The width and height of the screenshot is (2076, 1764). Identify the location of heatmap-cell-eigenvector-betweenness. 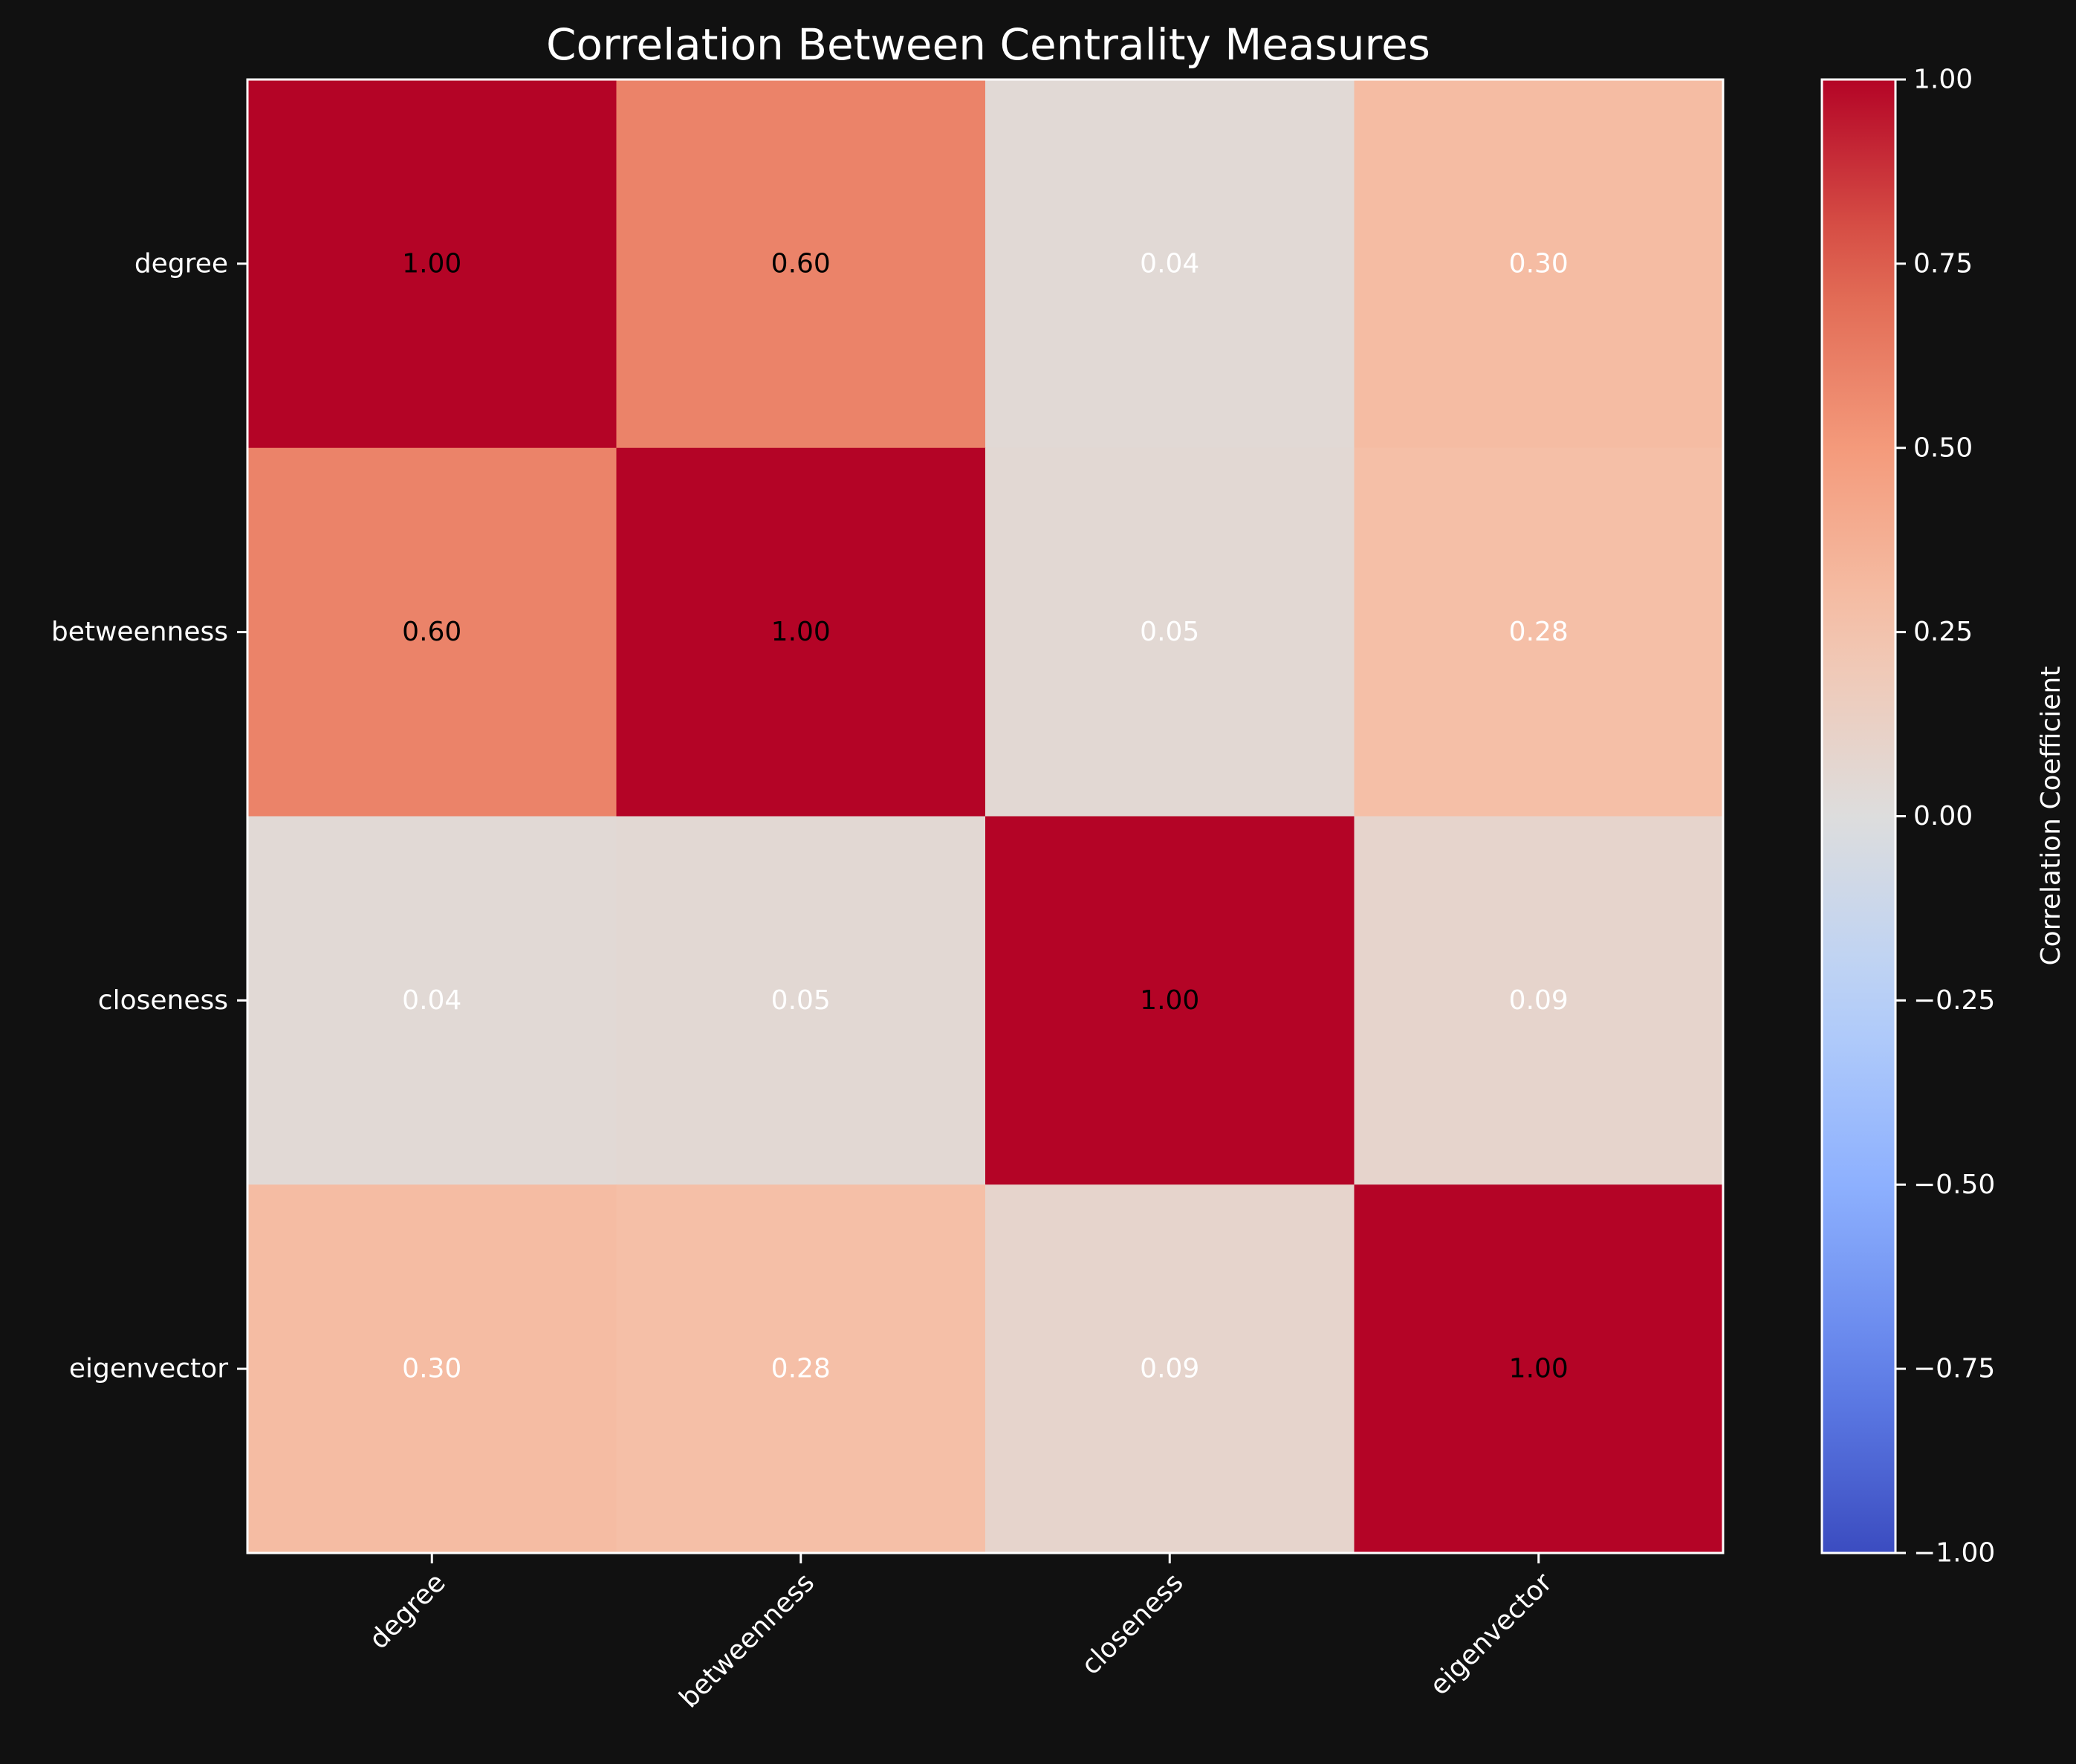
(801, 1369).